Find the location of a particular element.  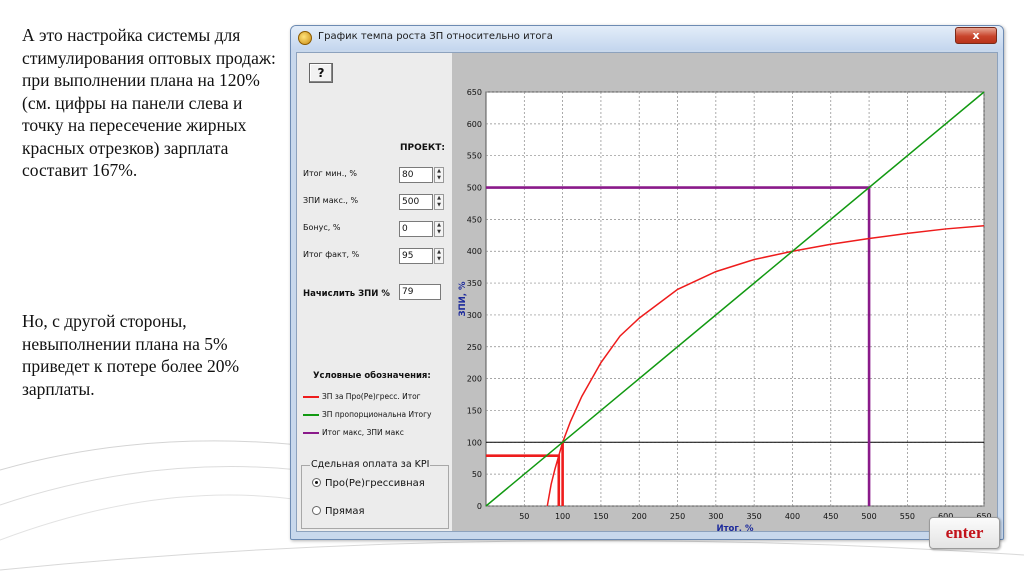

legend-item-proportional: ЗП пропорциональна Итогу is located at coordinates (367, 414).